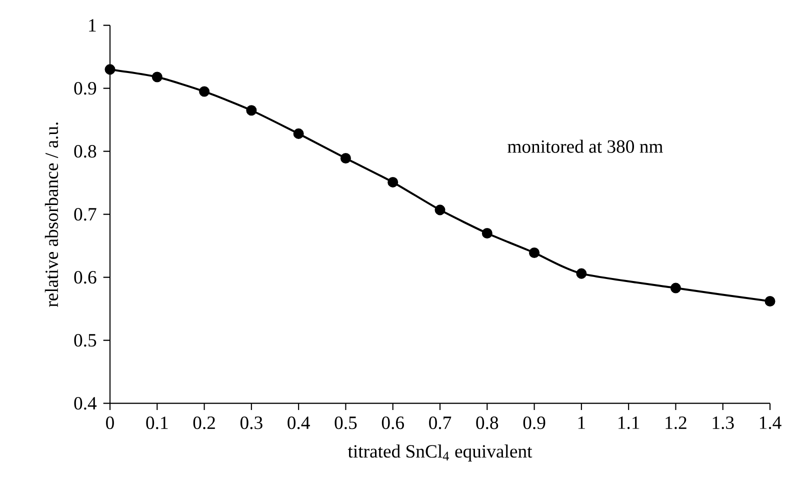  I want to click on x-tick-label: 1, so click(581, 422).